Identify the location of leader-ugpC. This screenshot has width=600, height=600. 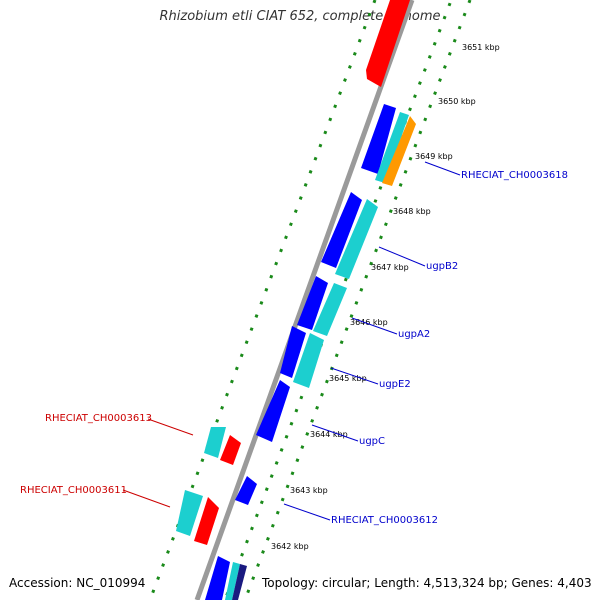
(335, 433).